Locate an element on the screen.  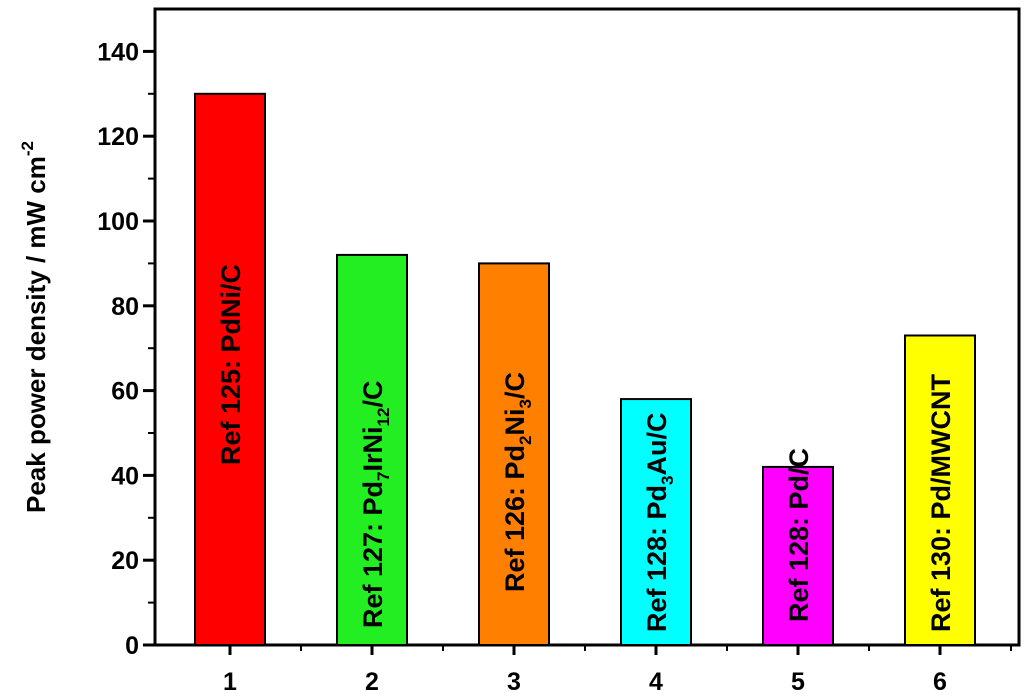
bar-label: Ref 130: Pd/MWCNT is located at coordinates (941, 502).